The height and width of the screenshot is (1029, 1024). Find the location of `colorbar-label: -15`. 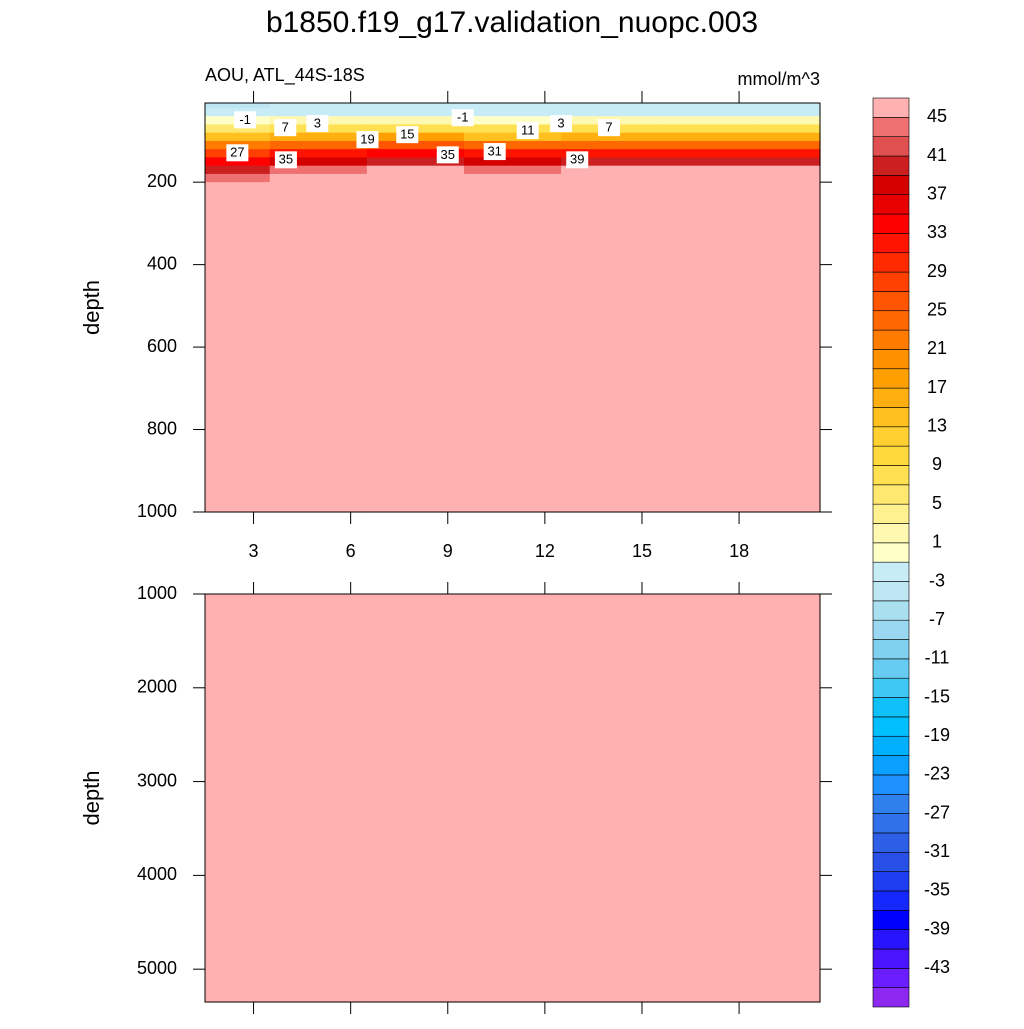

colorbar-label: -15 is located at coordinates (937, 696).